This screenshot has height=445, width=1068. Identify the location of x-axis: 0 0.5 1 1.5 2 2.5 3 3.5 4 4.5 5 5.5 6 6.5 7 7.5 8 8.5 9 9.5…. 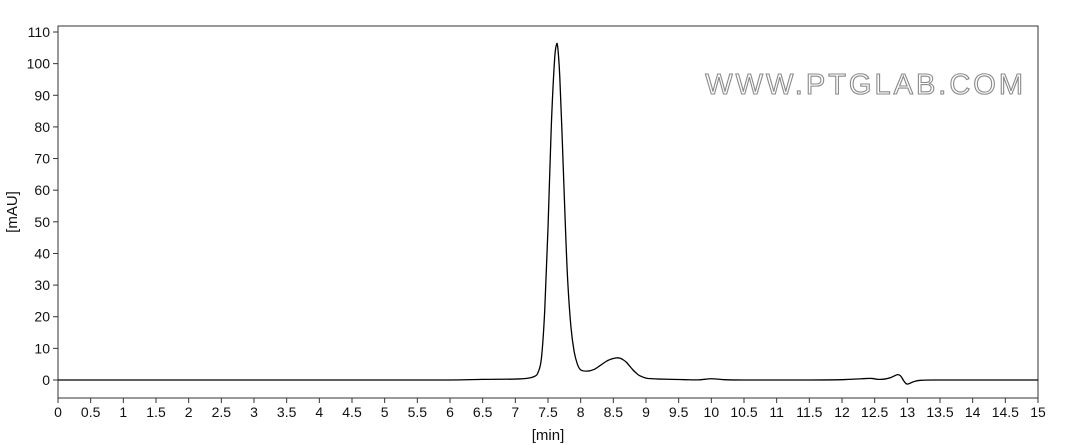
(550, 409).